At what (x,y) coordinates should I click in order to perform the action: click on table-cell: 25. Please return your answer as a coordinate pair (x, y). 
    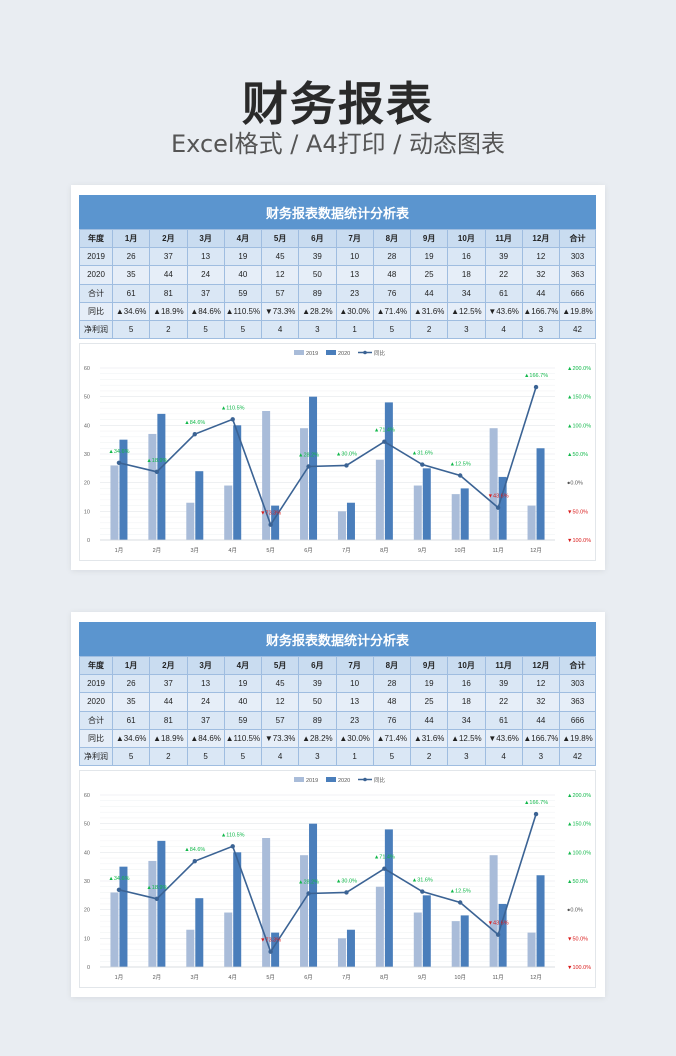
    Looking at the image, I should click on (429, 275).